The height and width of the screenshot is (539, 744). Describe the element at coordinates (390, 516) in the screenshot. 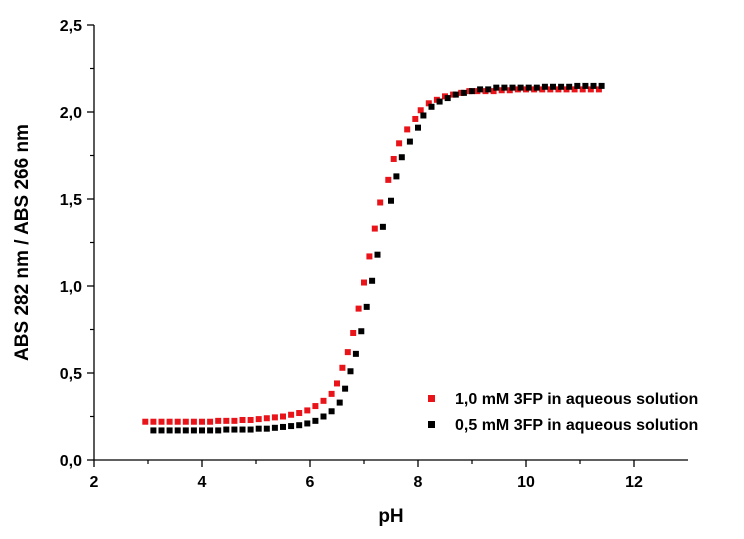

I see `x-axis-label: pH` at that location.